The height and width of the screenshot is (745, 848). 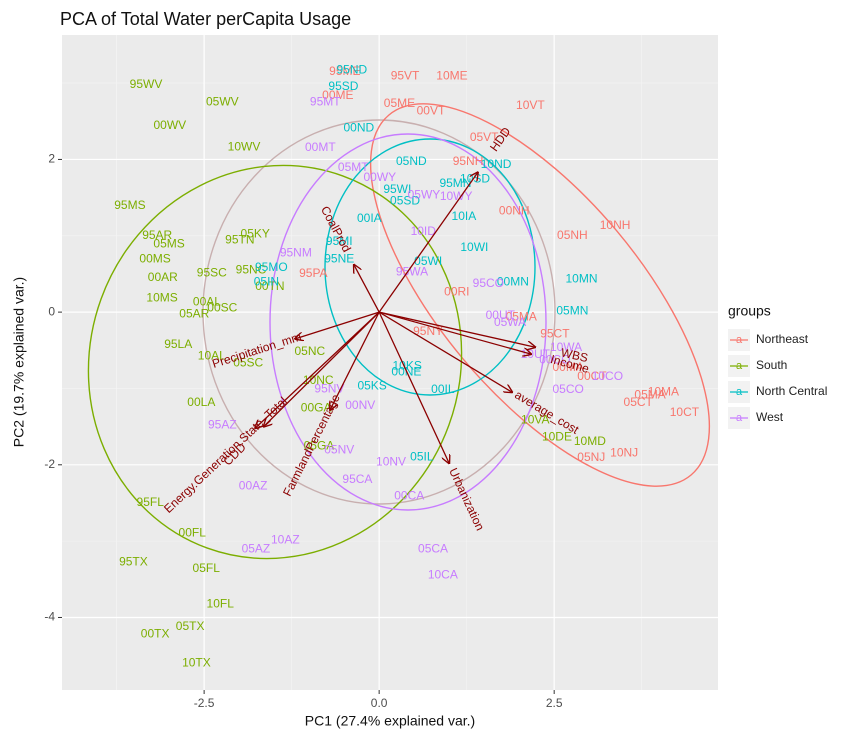 What do you see at coordinates (253, 485) in the screenshot?
I see `point-label: 00AZ` at bounding box center [253, 485].